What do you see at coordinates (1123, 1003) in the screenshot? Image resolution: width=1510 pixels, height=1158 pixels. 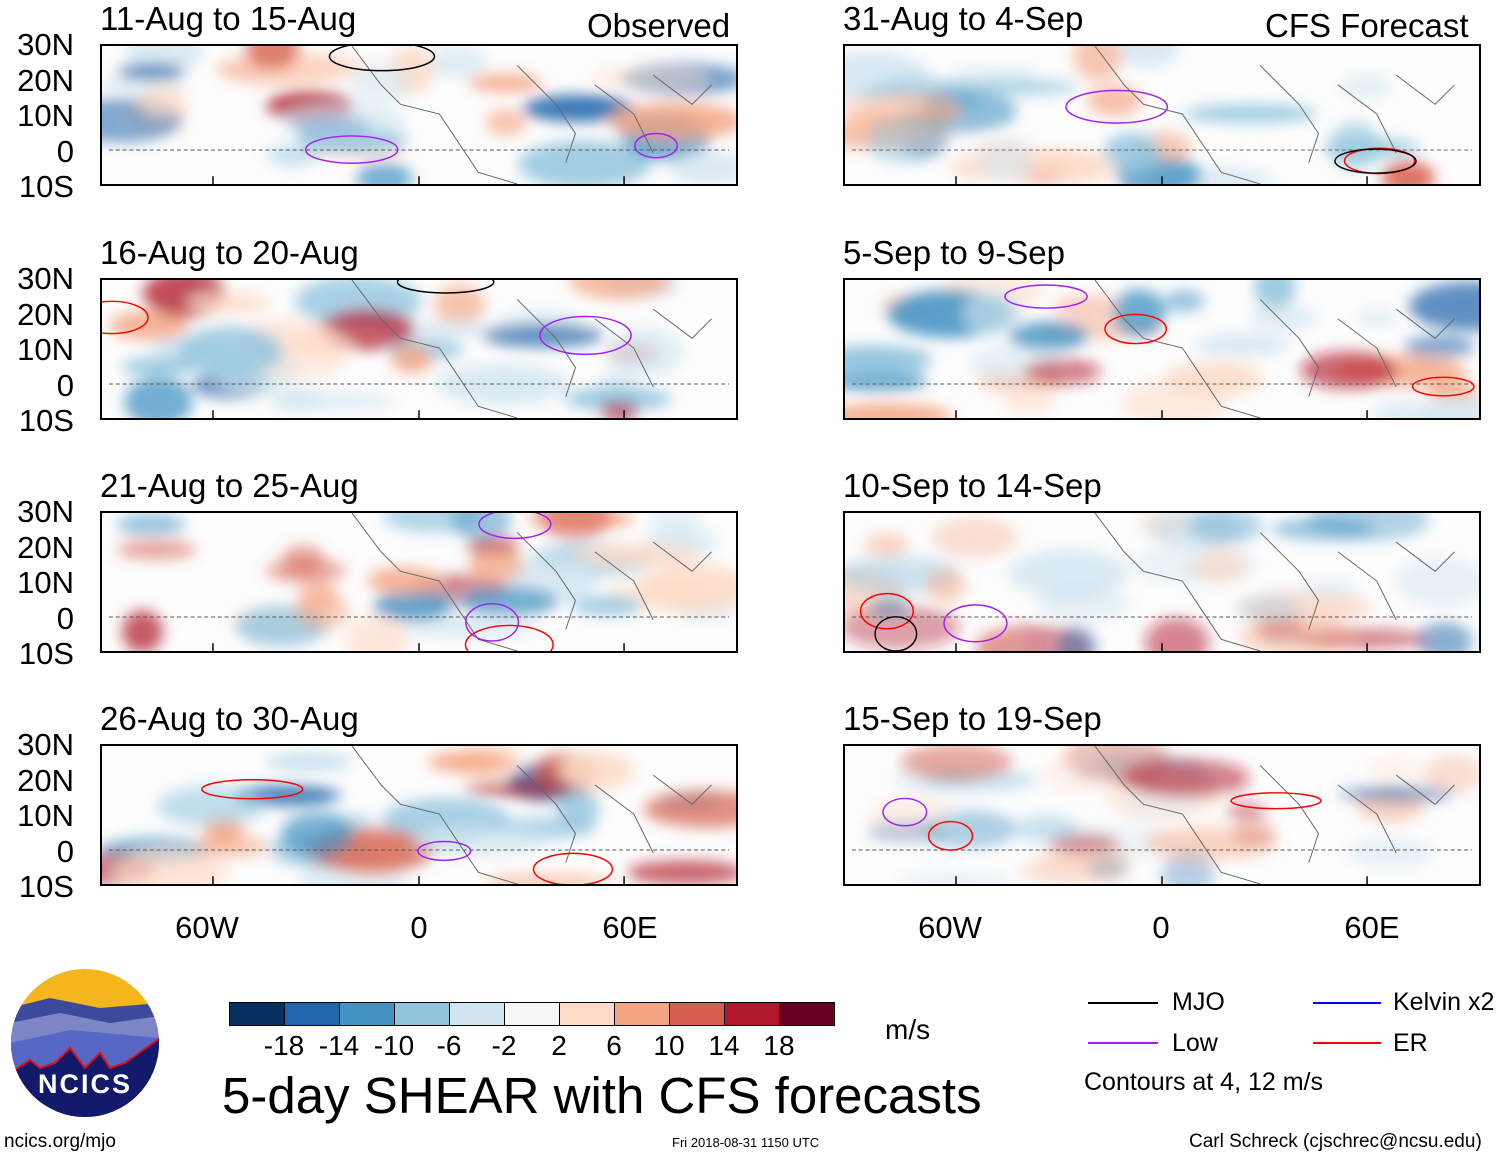 I see `mjo-line-swatch` at bounding box center [1123, 1003].